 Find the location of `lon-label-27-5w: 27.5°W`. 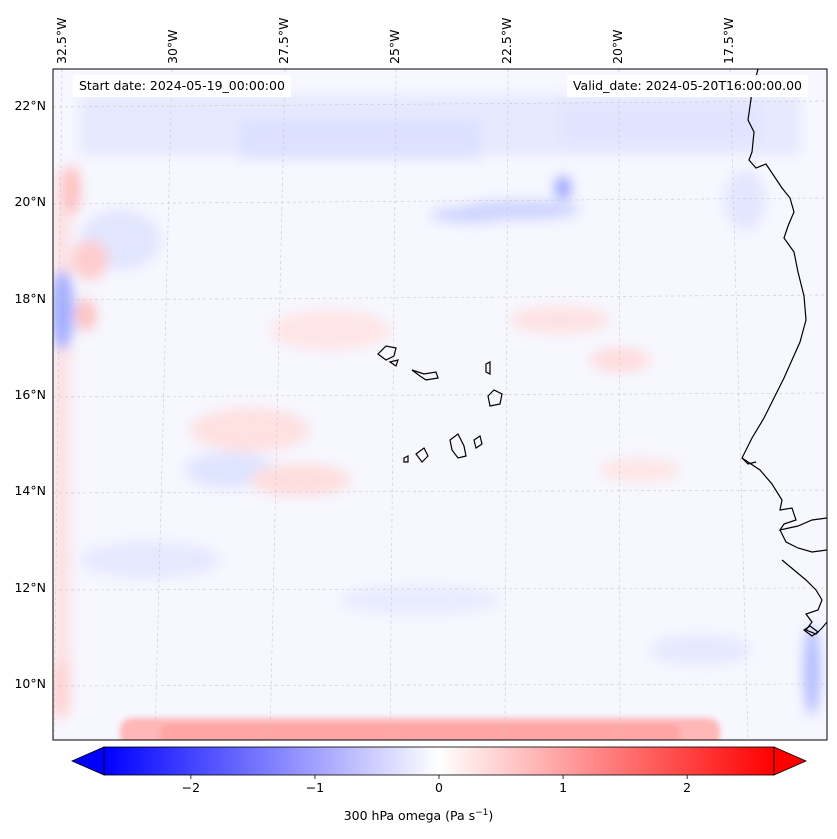

lon-label-27-5w: 27.5°W is located at coordinates (283, 40).